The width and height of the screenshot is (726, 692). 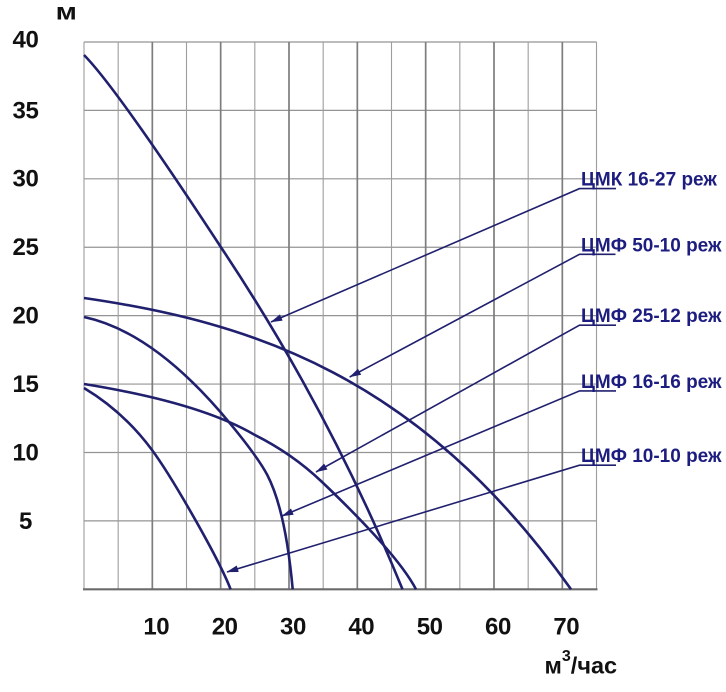 I want to click on svg-text: 70, so click(x=566, y=626).